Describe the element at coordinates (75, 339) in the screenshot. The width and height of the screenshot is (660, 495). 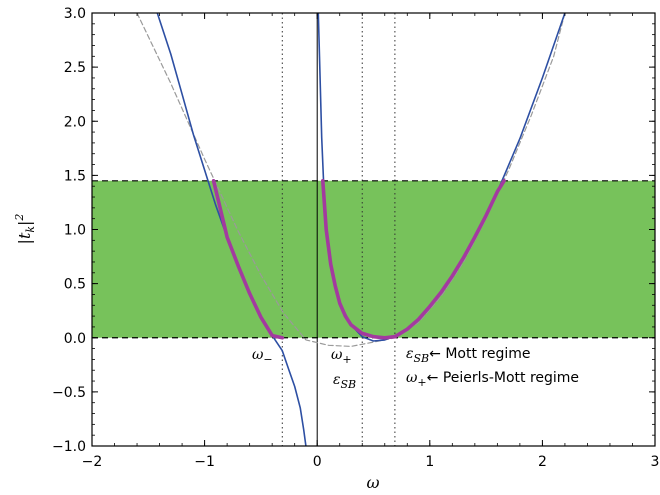
I see `y-tick-label-2: 0.0` at that location.